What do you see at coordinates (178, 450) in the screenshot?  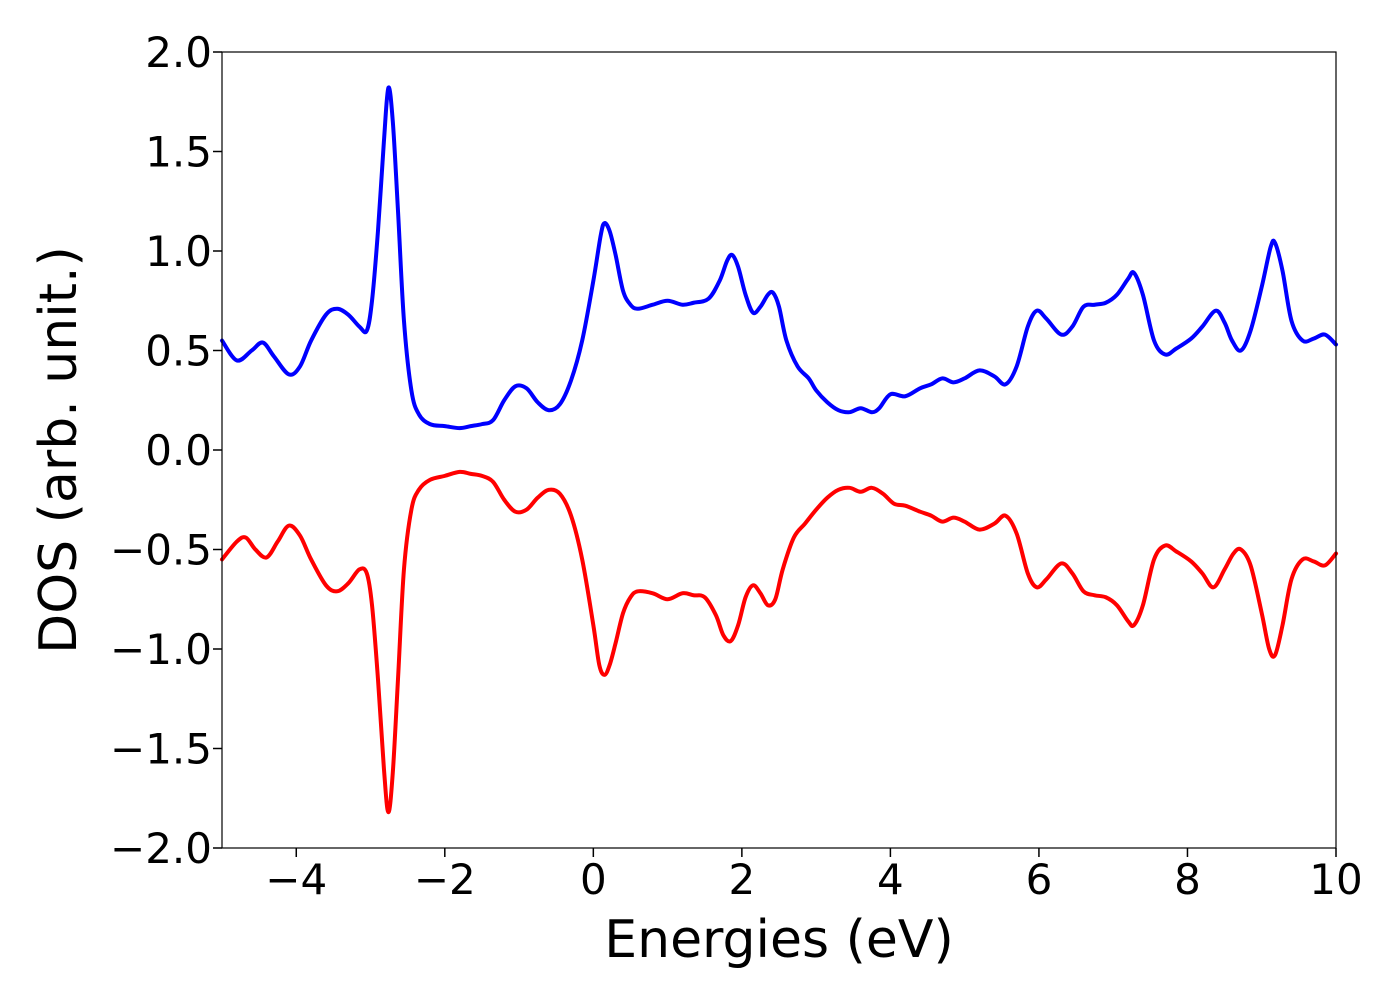 I see `y-tick-label: 0.0` at bounding box center [178, 450].